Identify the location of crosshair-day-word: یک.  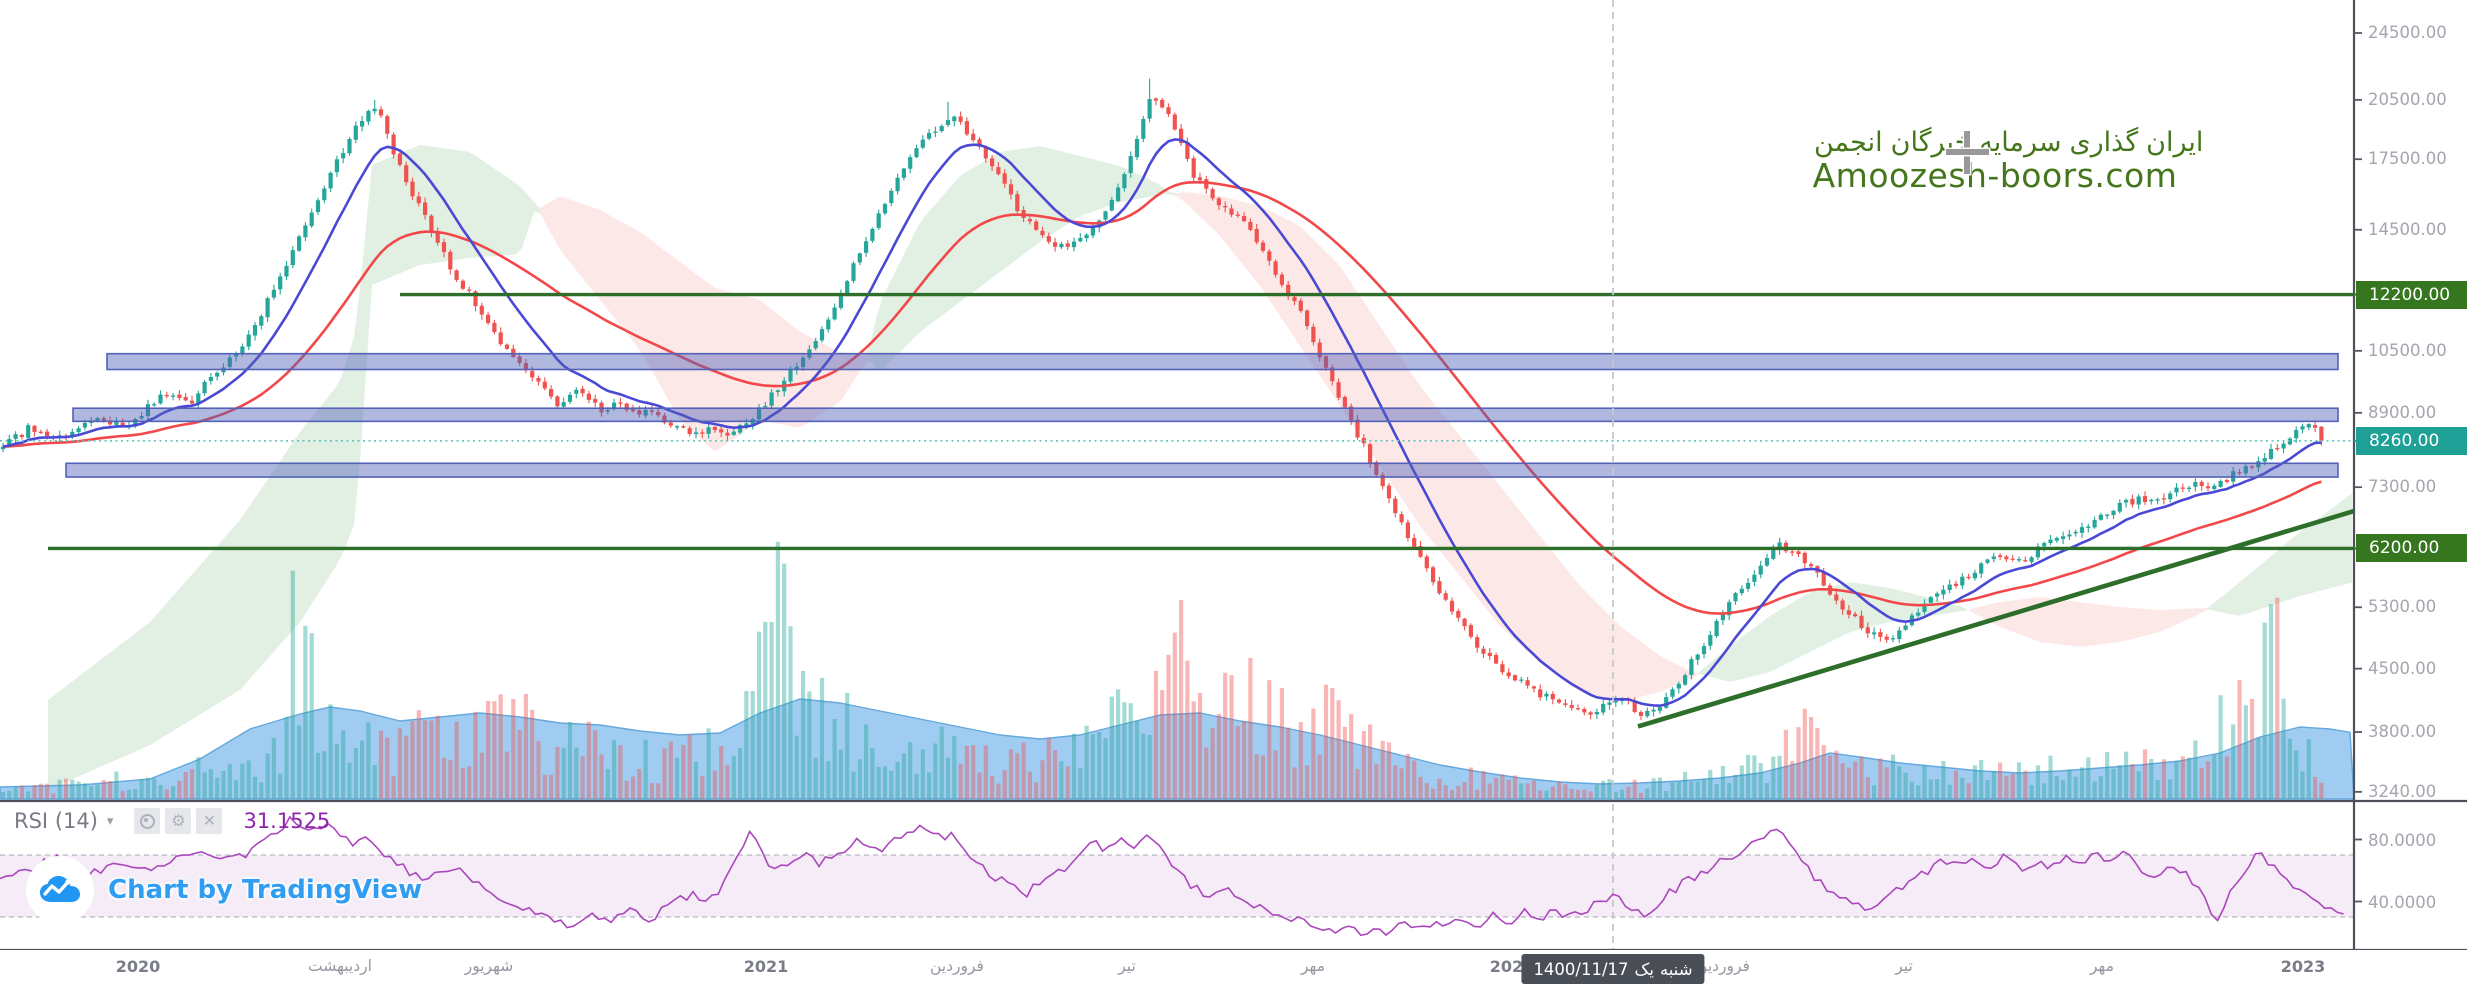
(1644, 969).